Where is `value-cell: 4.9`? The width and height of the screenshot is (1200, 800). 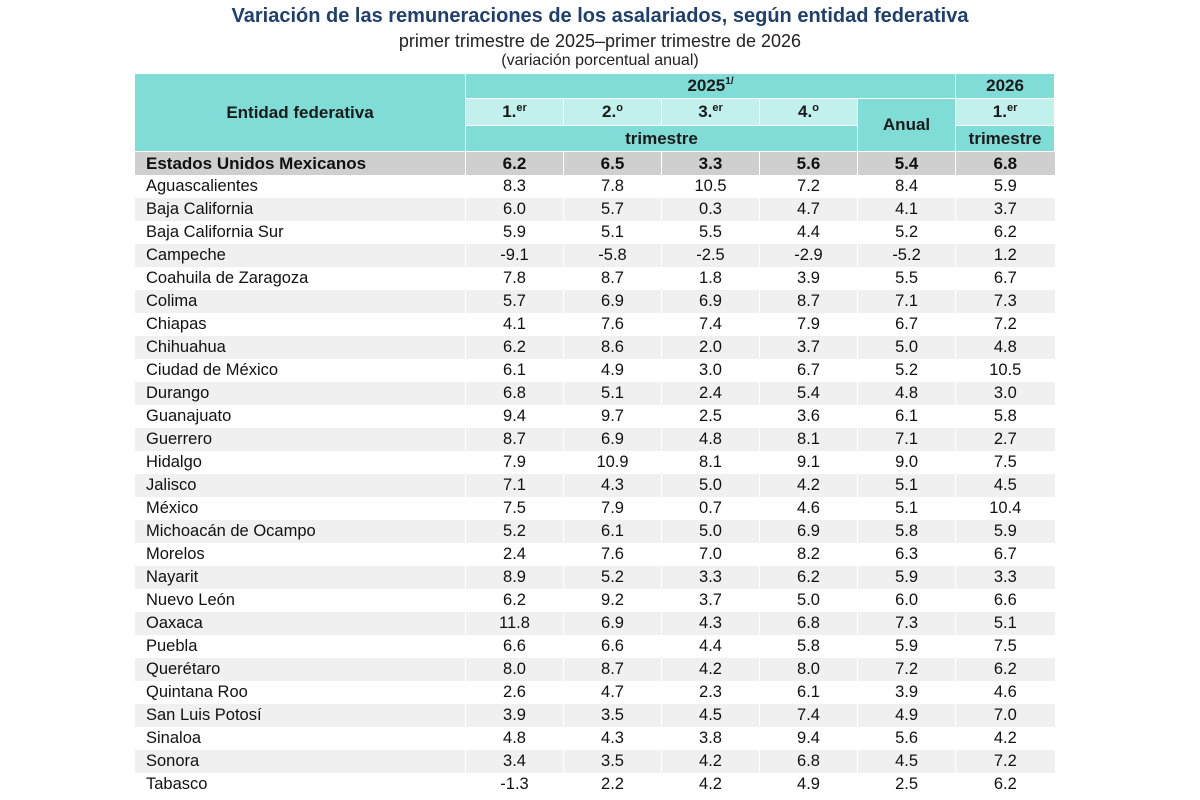
value-cell: 4.9 is located at coordinates (906, 715).